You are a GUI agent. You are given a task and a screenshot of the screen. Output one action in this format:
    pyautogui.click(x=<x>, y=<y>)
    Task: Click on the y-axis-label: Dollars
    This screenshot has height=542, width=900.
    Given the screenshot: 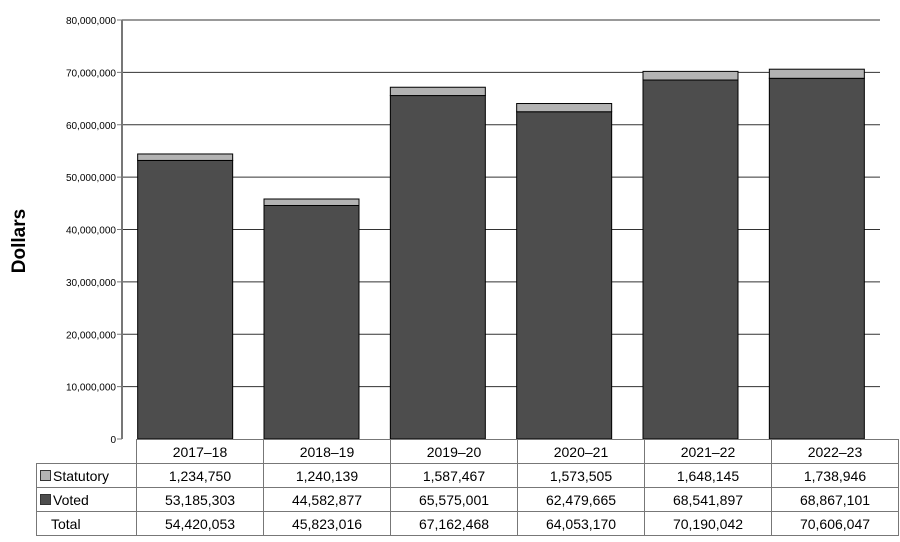 What is the action you would take?
    pyautogui.click(x=20, y=241)
    